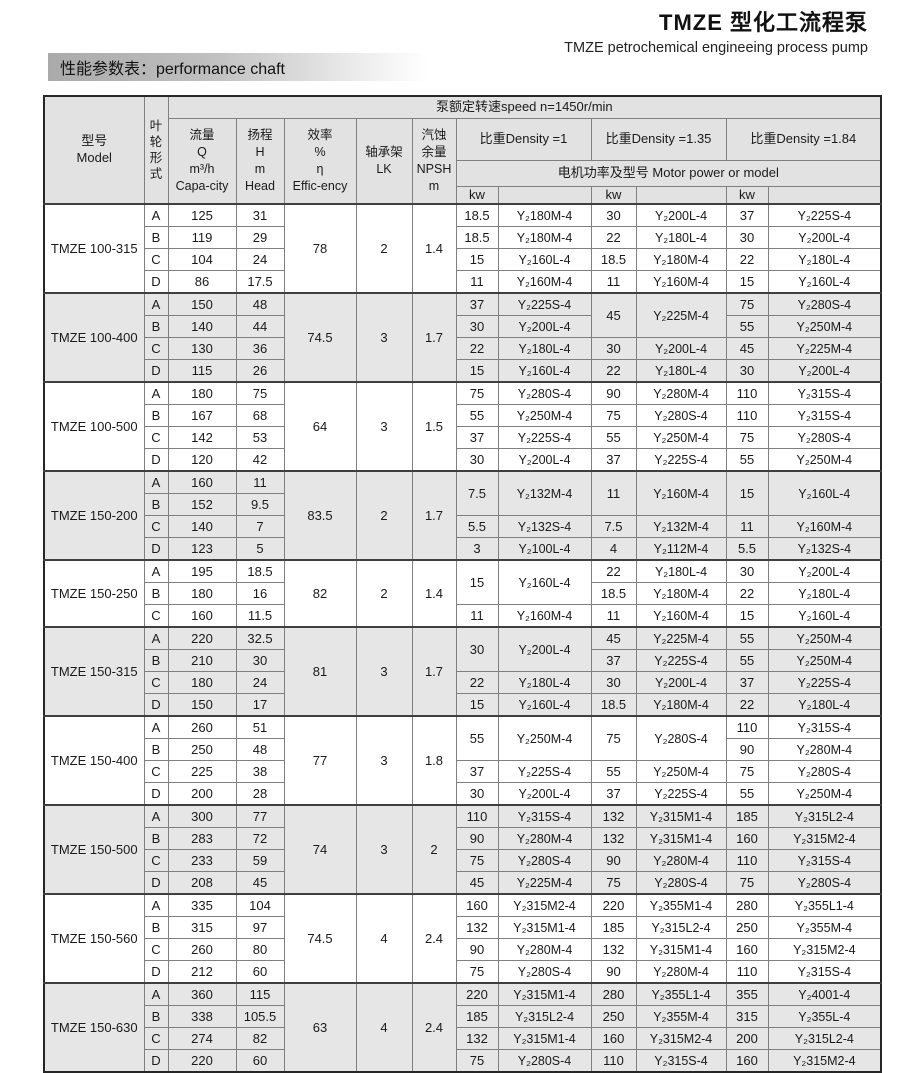 The height and width of the screenshot is (1073, 900). I want to click on table-row: C 142 53 37 Y₂225S-4 55 Y₂250M-4 75 Y₂280S-4, so click(463, 438).